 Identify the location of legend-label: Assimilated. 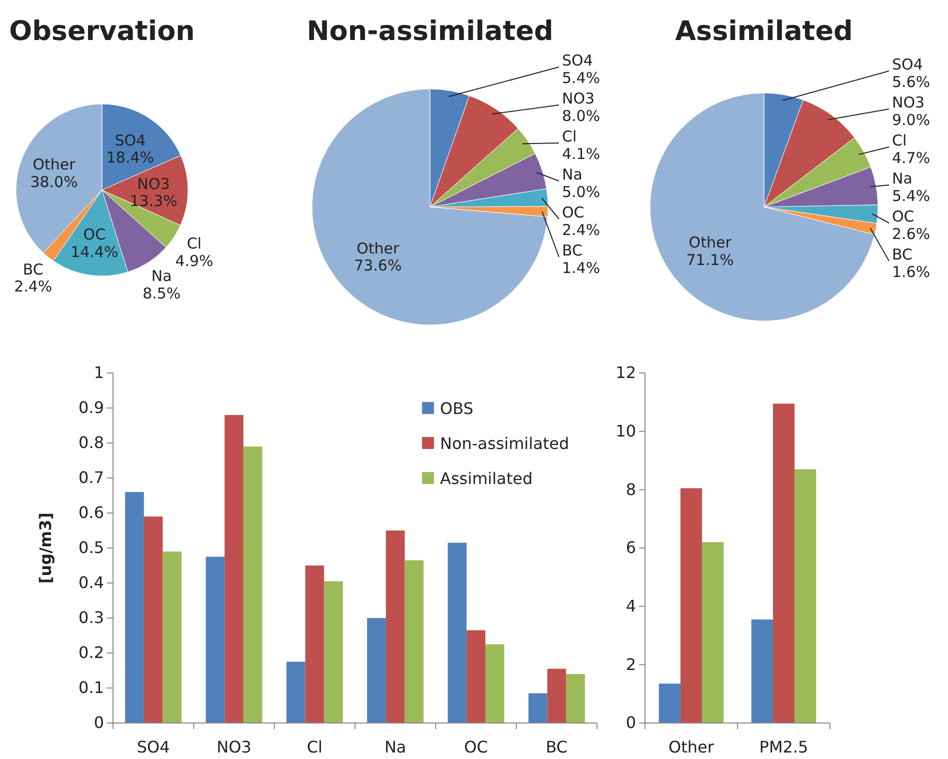
(486, 478).